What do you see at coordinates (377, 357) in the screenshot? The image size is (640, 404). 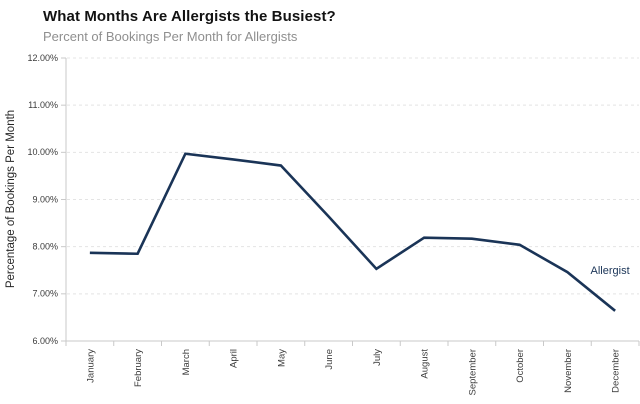 I see `x-tick-label: July` at bounding box center [377, 357].